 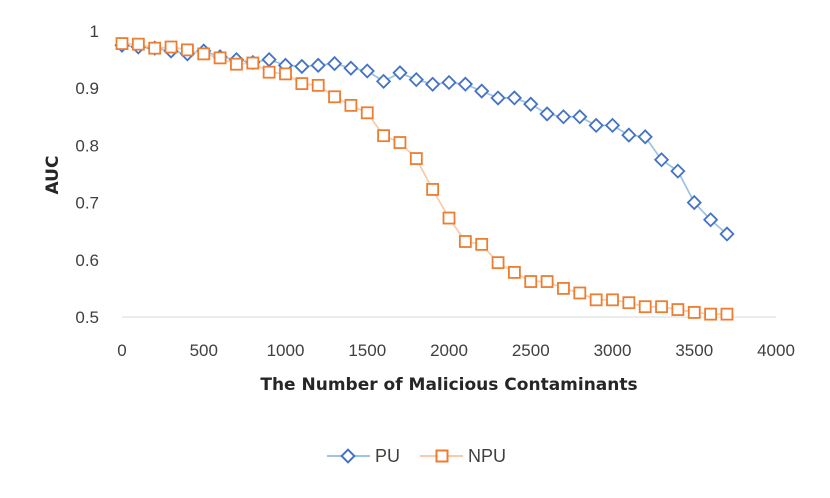 I want to click on legend-item-npu: NPU, so click(x=463, y=456).